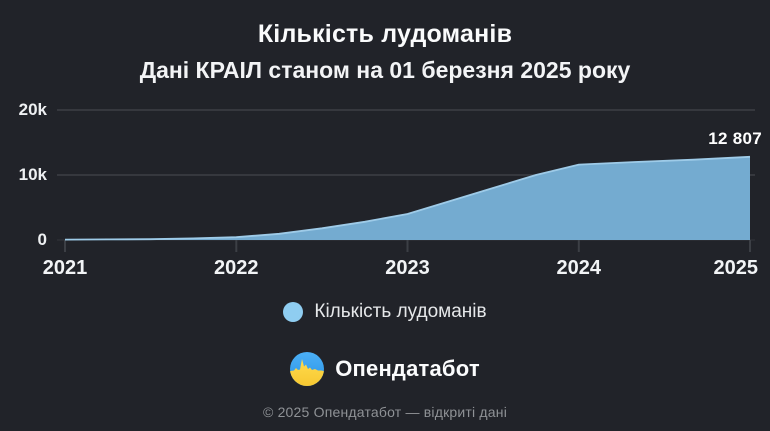  I want to click on end-value-label: 12 807, so click(735, 138).